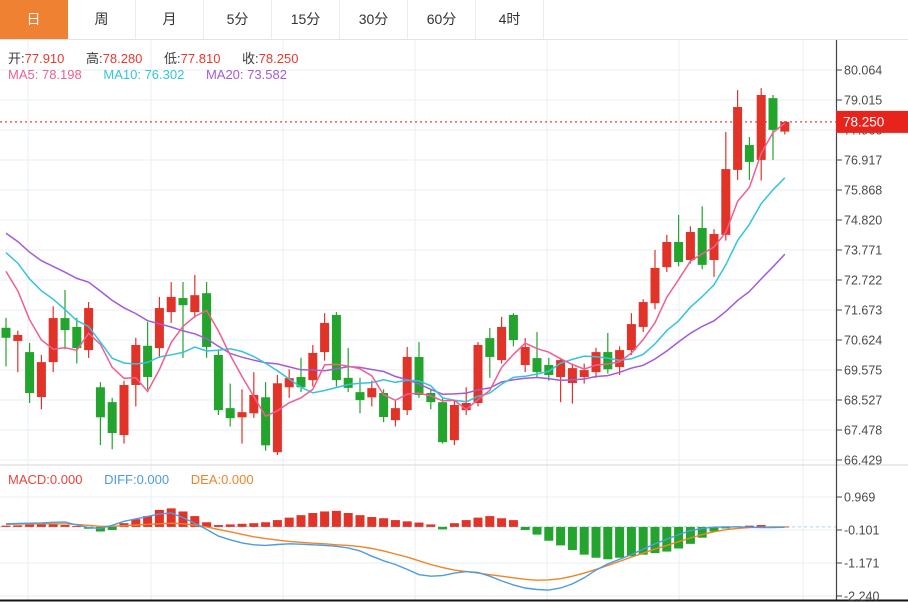  I want to click on macd-histogram, so click(395, 534).